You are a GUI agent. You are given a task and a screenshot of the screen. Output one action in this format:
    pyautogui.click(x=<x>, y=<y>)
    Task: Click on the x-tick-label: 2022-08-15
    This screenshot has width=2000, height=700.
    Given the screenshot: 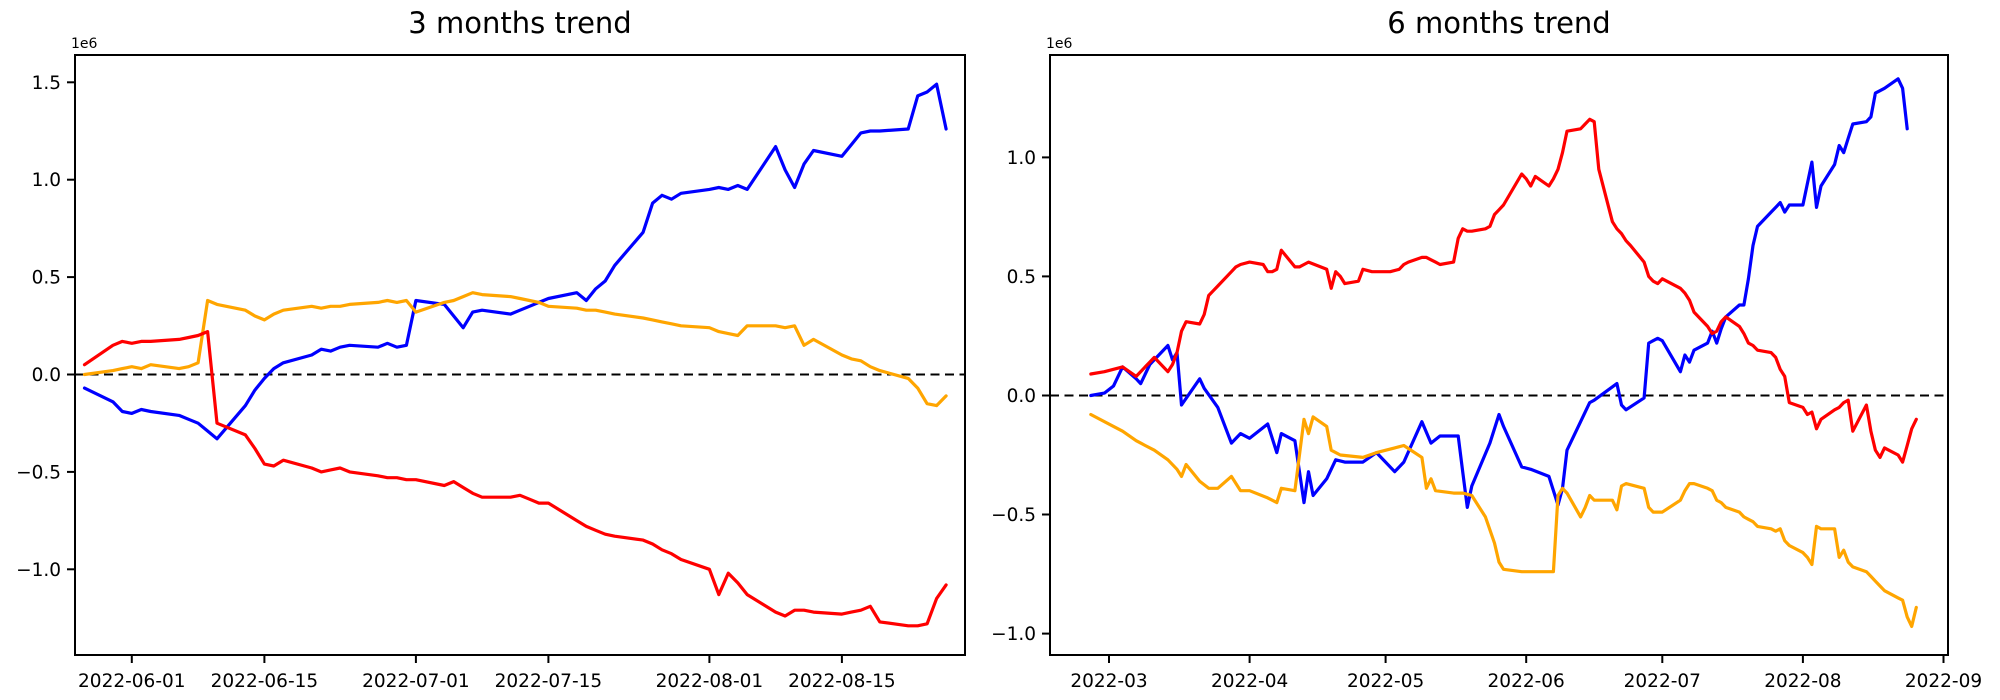 What is the action you would take?
    pyautogui.click(x=842, y=681)
    